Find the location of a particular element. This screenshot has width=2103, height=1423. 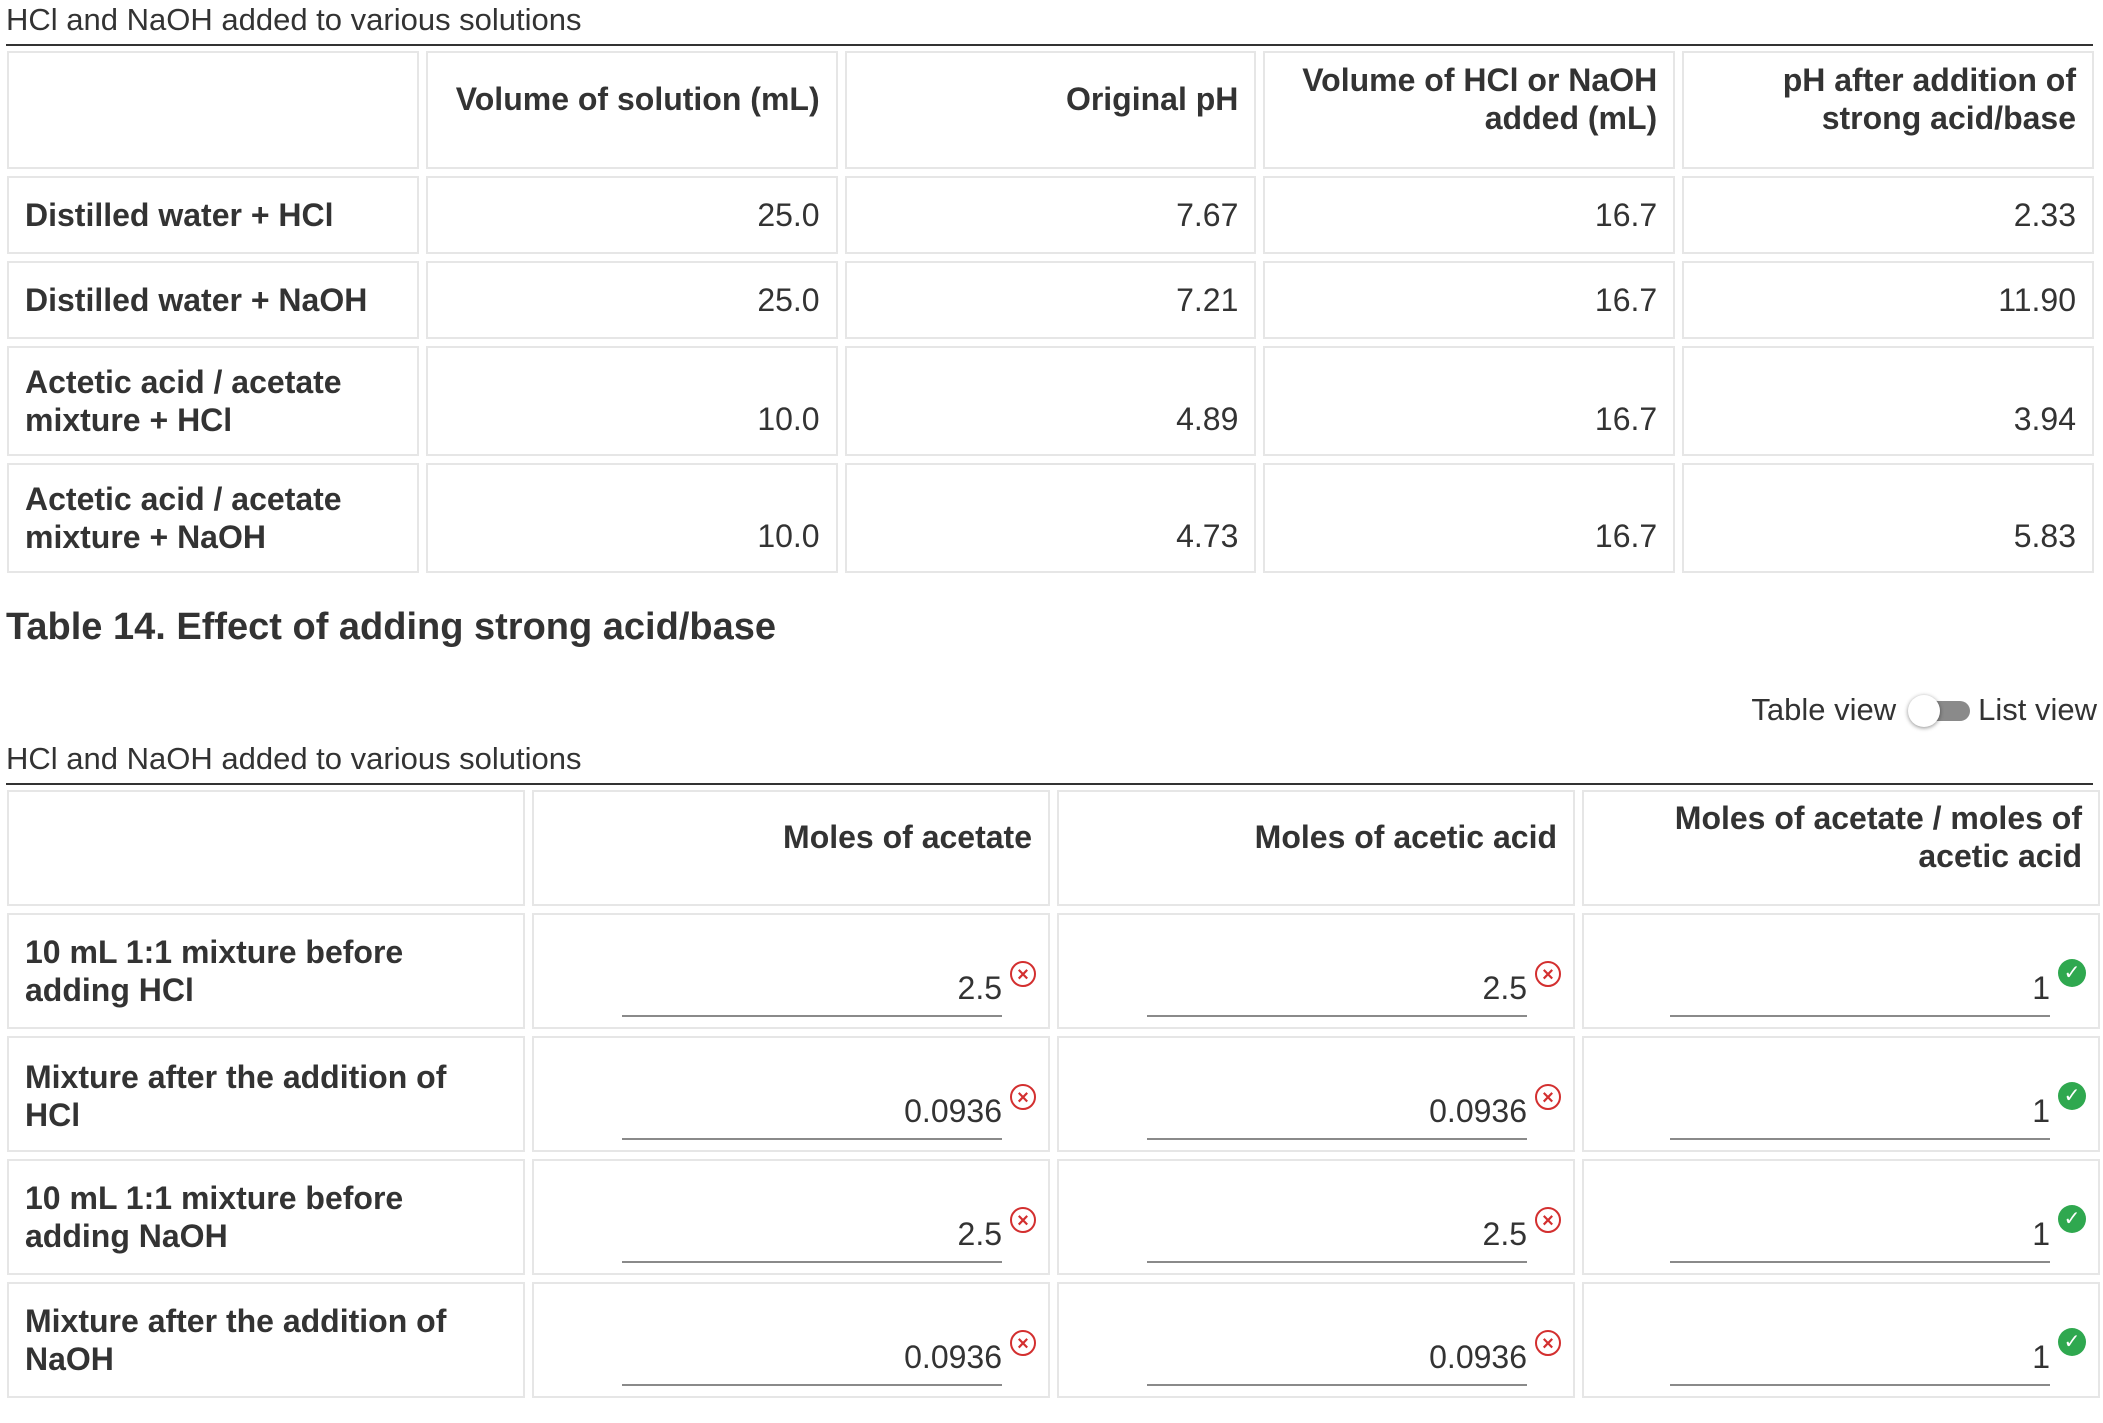

table13-rule is located at coordinates (1049, 45).